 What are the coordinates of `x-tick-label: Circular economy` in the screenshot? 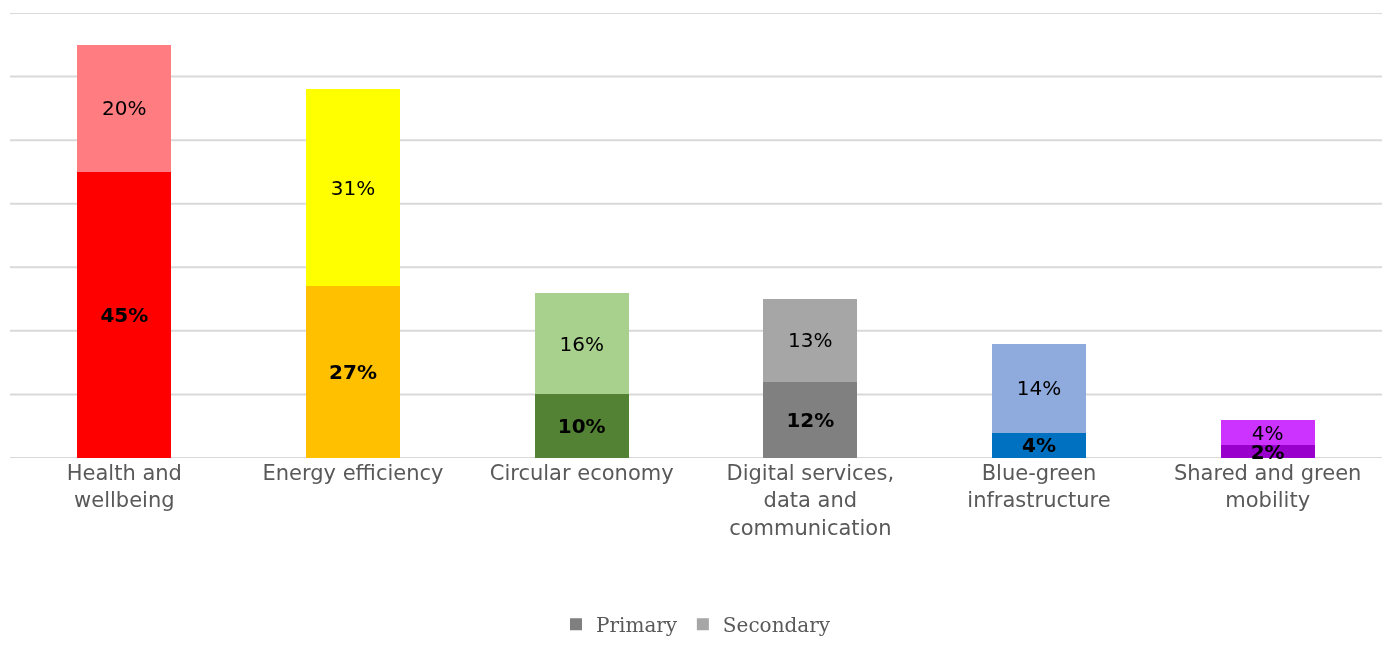 It's located at (581, 473).